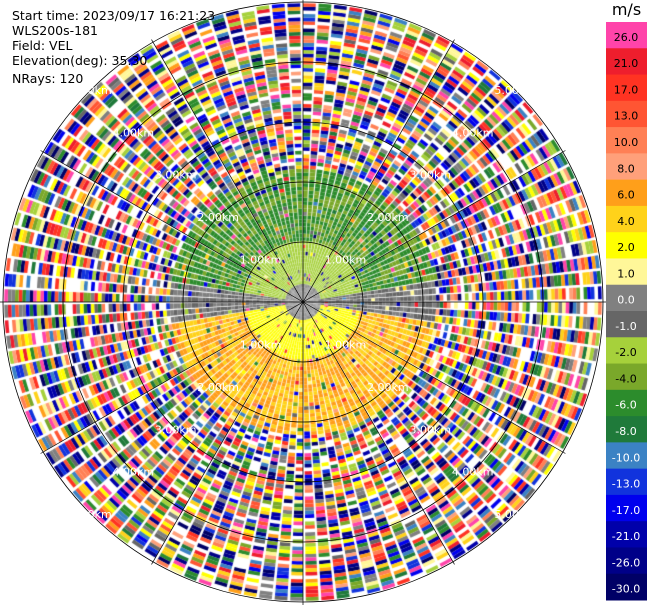 The height and width of the screenshot is (607, 647). I want to click on colorbar-tick-label: -8.0, so click(625, 431).